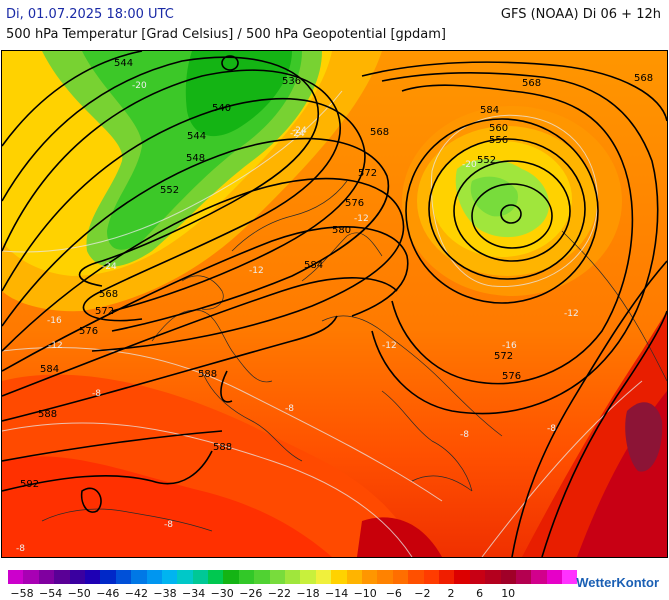 The width and height of the screenshot is (669, 600). What do you see at coordinates (238, 94) in the screenshot?
I see `trough-core` at bounding box center [238, 94].